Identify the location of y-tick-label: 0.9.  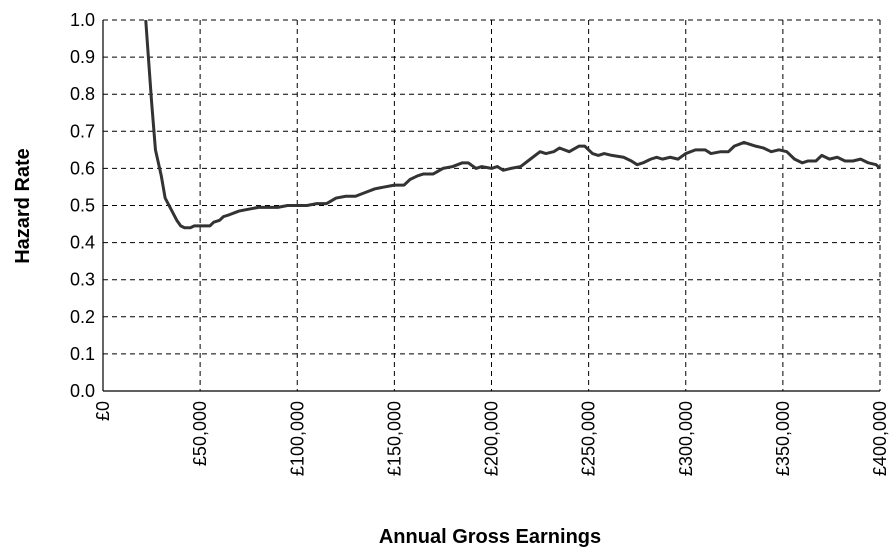
(82, 57).